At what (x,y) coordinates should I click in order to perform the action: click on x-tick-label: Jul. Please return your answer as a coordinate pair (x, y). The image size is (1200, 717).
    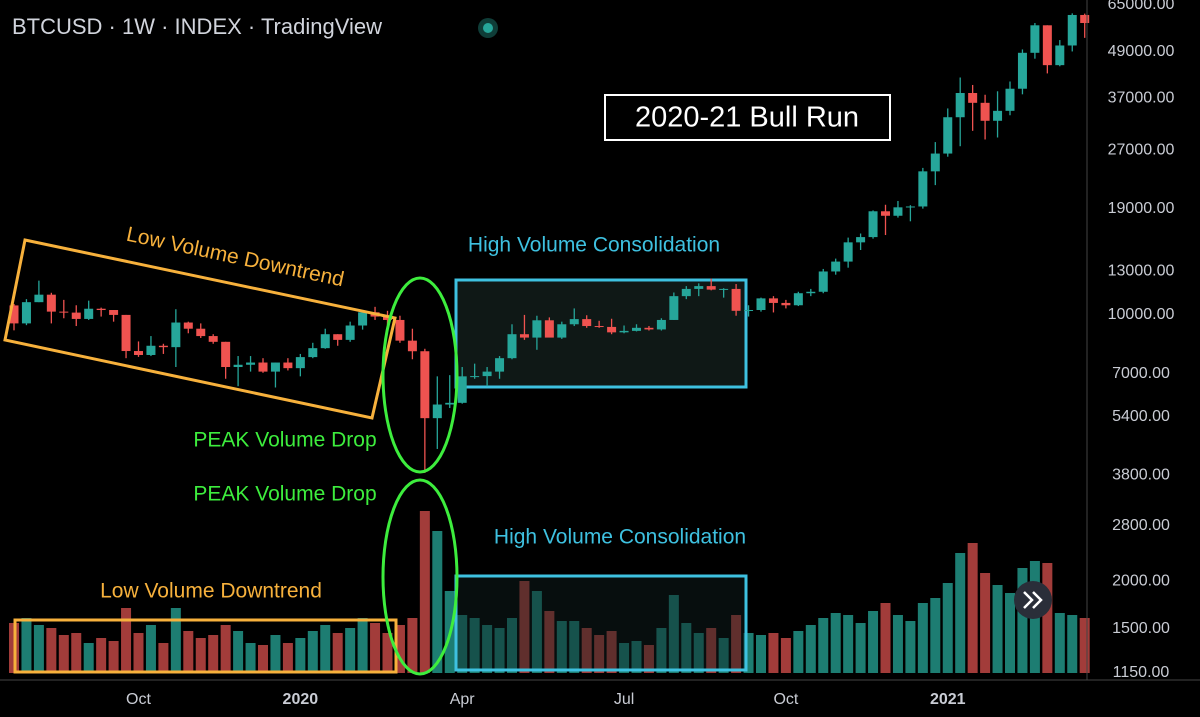
    Looking at the image, I should click on (624, 699).